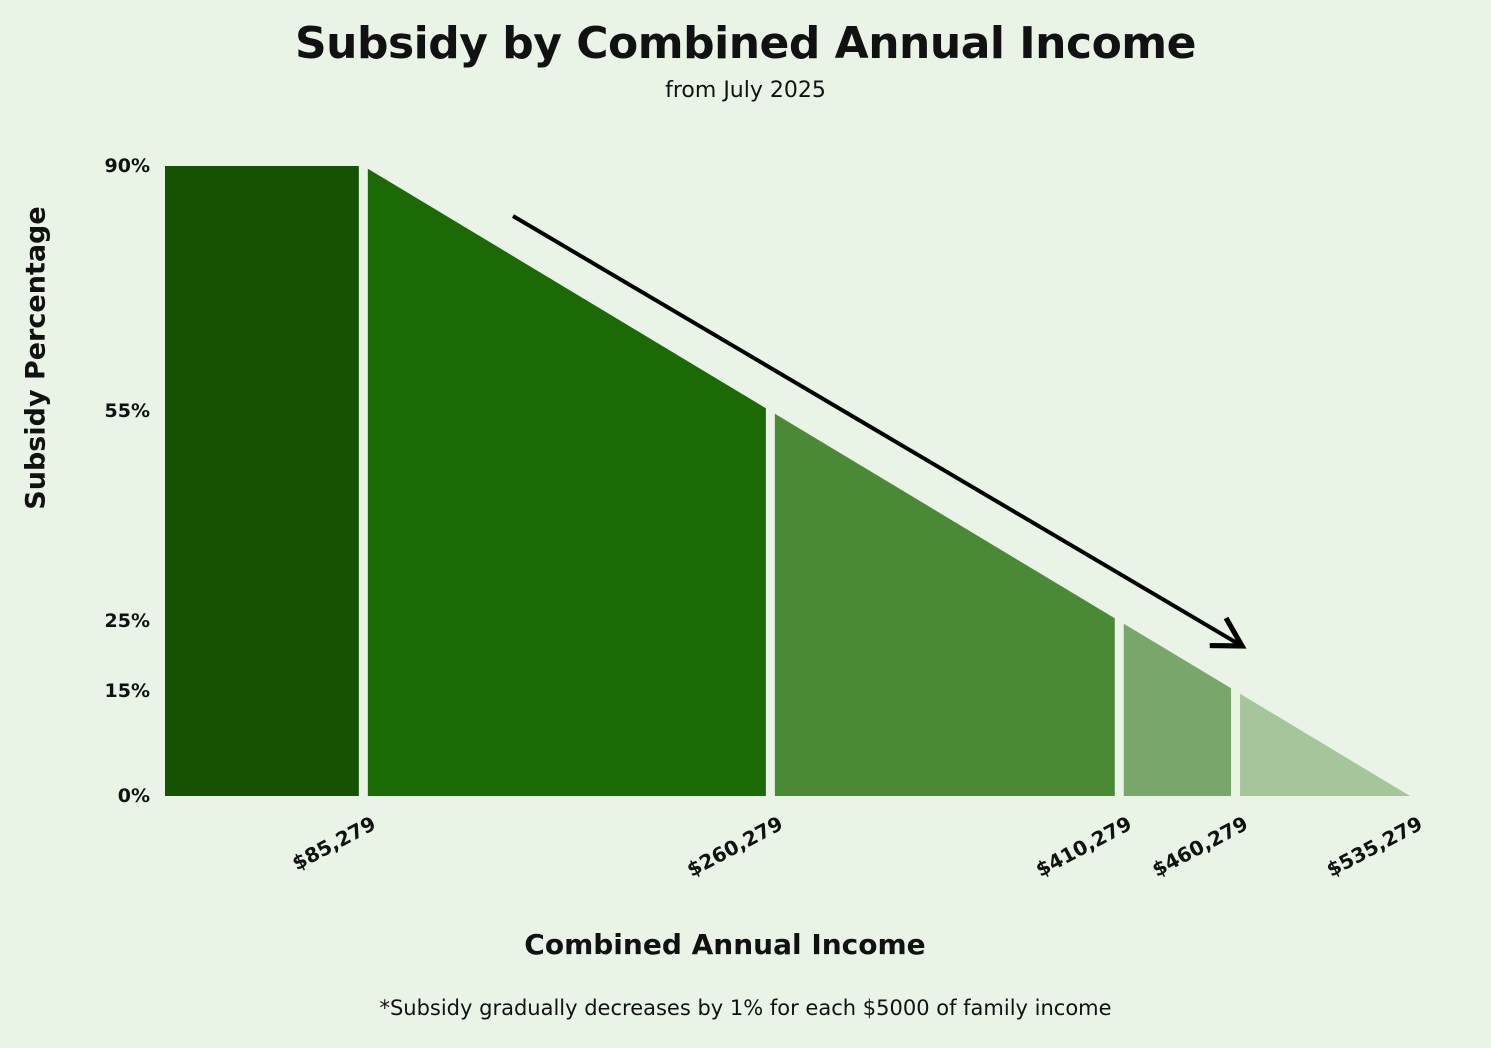  I want to click on y-tick-label: 90%, so click(127, 166).